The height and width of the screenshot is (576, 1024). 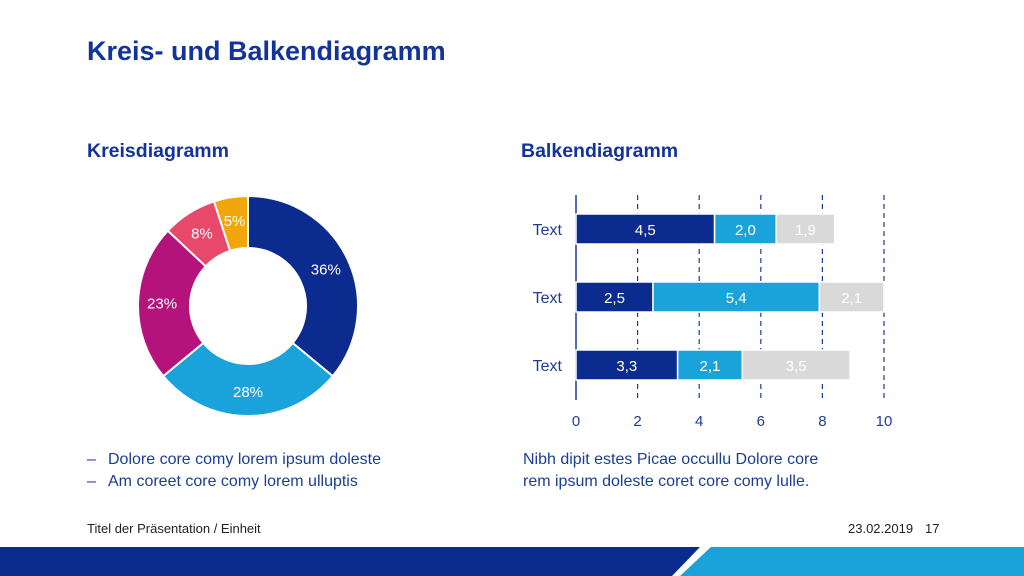 What do you see at coordinates (244, 459) in the screenshot?
I see `bullet-text: Dolore core comy lorem ipsum doleste` at bounding box center [244, 459].